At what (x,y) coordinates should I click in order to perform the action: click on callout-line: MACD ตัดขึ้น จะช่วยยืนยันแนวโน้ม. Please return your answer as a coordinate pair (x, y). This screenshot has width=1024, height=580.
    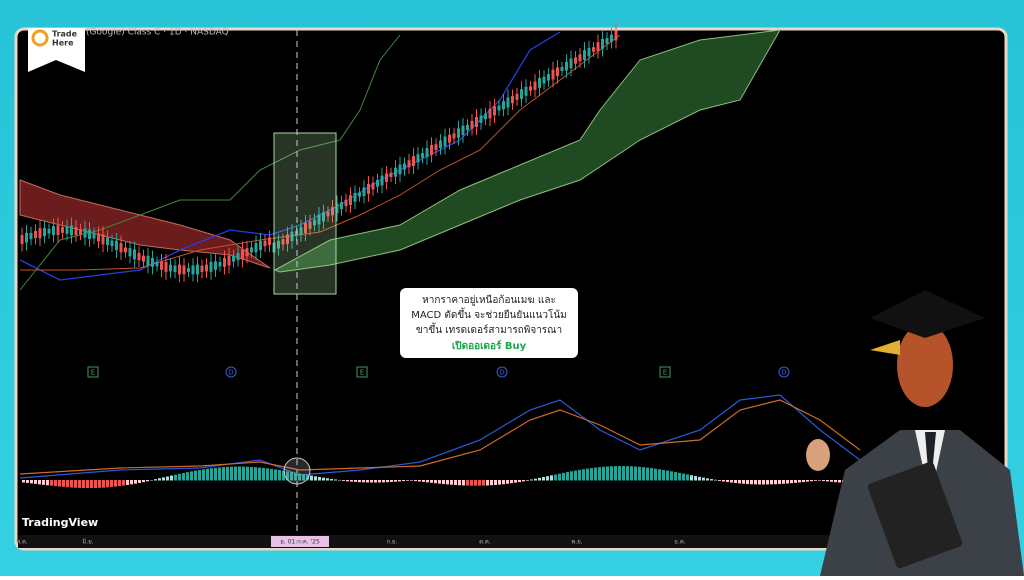
    Looking at the image, I should click on (489, 314).